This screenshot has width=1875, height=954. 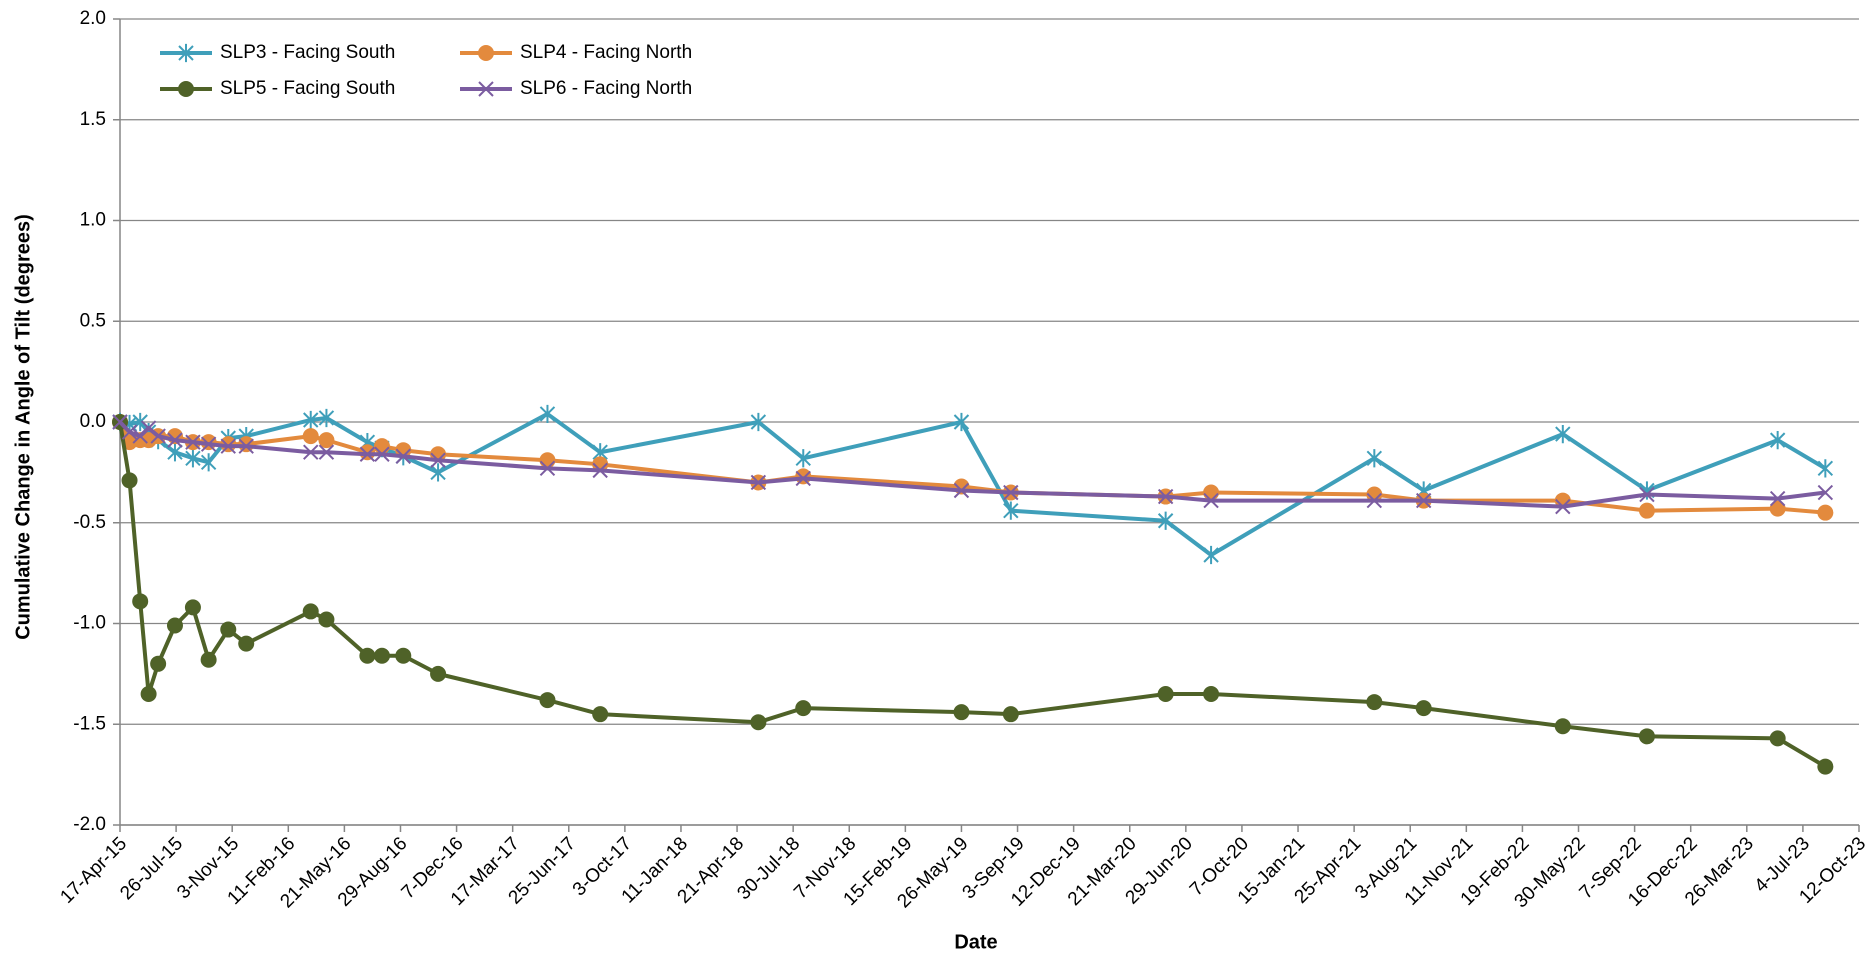 What do you see at coordinates (975, 942) in the screenshot?
I see `x-axis-label: Date` at bounding box center [975, 942].